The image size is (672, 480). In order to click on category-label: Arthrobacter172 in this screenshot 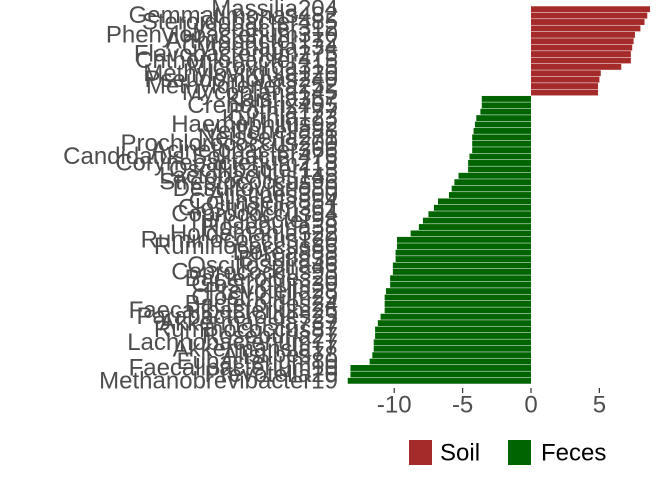, I will do `click(252, 41)`.